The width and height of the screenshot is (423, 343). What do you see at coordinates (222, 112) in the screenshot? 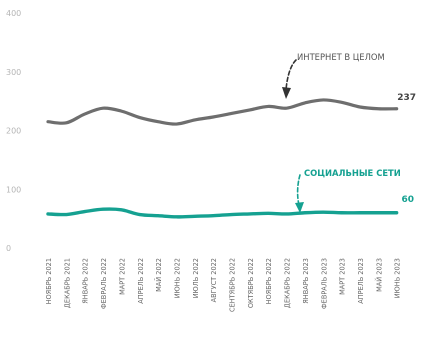
I see `series-line-internet` at bounding box center [222, 112].